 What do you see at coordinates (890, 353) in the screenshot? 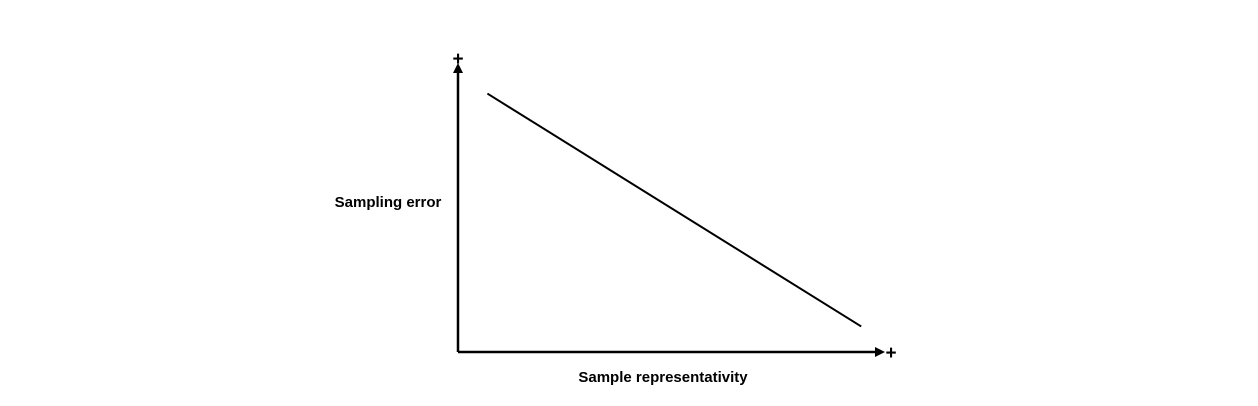
I see `x-axis-end-label: +` at bounding box center [890, 353].